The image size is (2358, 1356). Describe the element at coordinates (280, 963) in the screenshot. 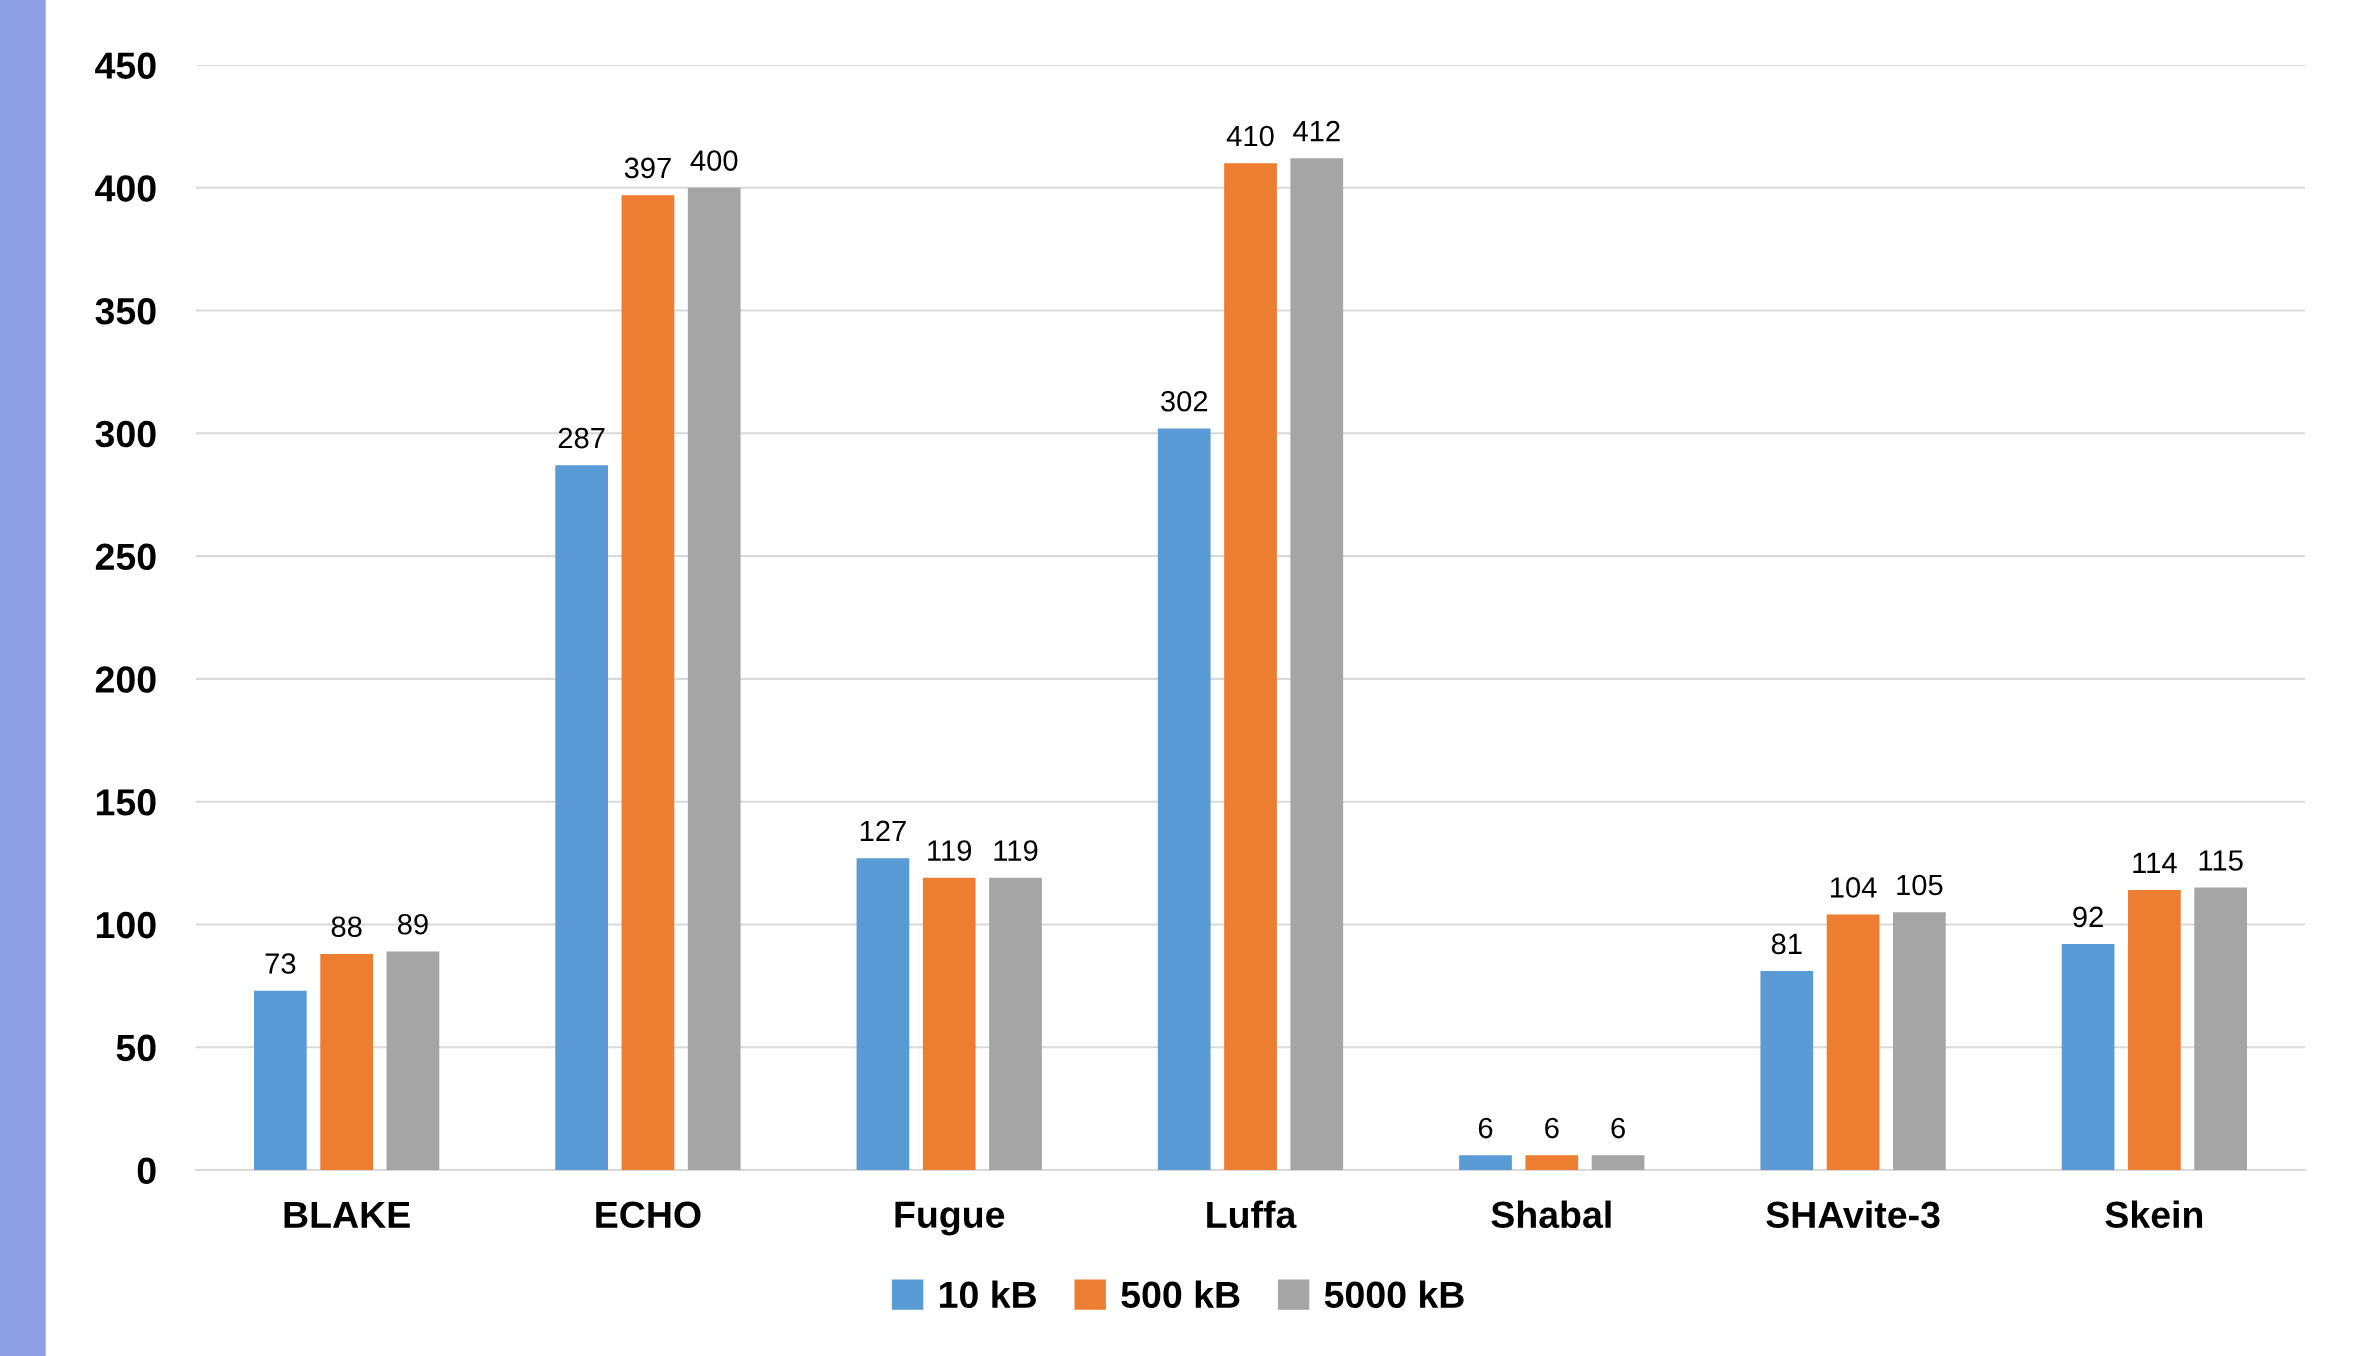

I see `data-label: 73` at that location.